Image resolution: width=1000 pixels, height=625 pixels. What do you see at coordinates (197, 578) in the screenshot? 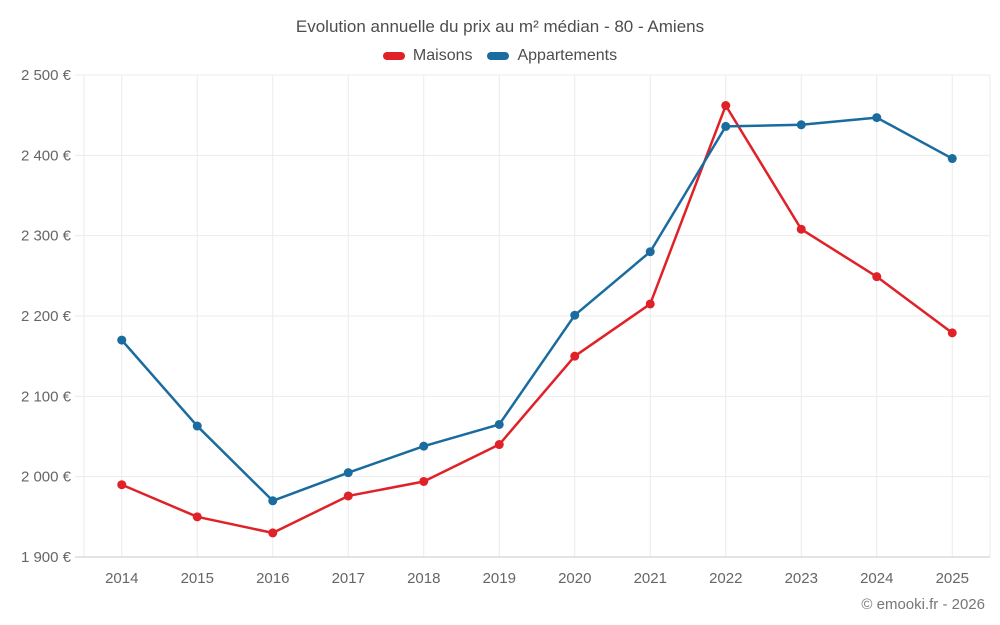
I see `svg-text: 2015` at bounding box center [197, 578].